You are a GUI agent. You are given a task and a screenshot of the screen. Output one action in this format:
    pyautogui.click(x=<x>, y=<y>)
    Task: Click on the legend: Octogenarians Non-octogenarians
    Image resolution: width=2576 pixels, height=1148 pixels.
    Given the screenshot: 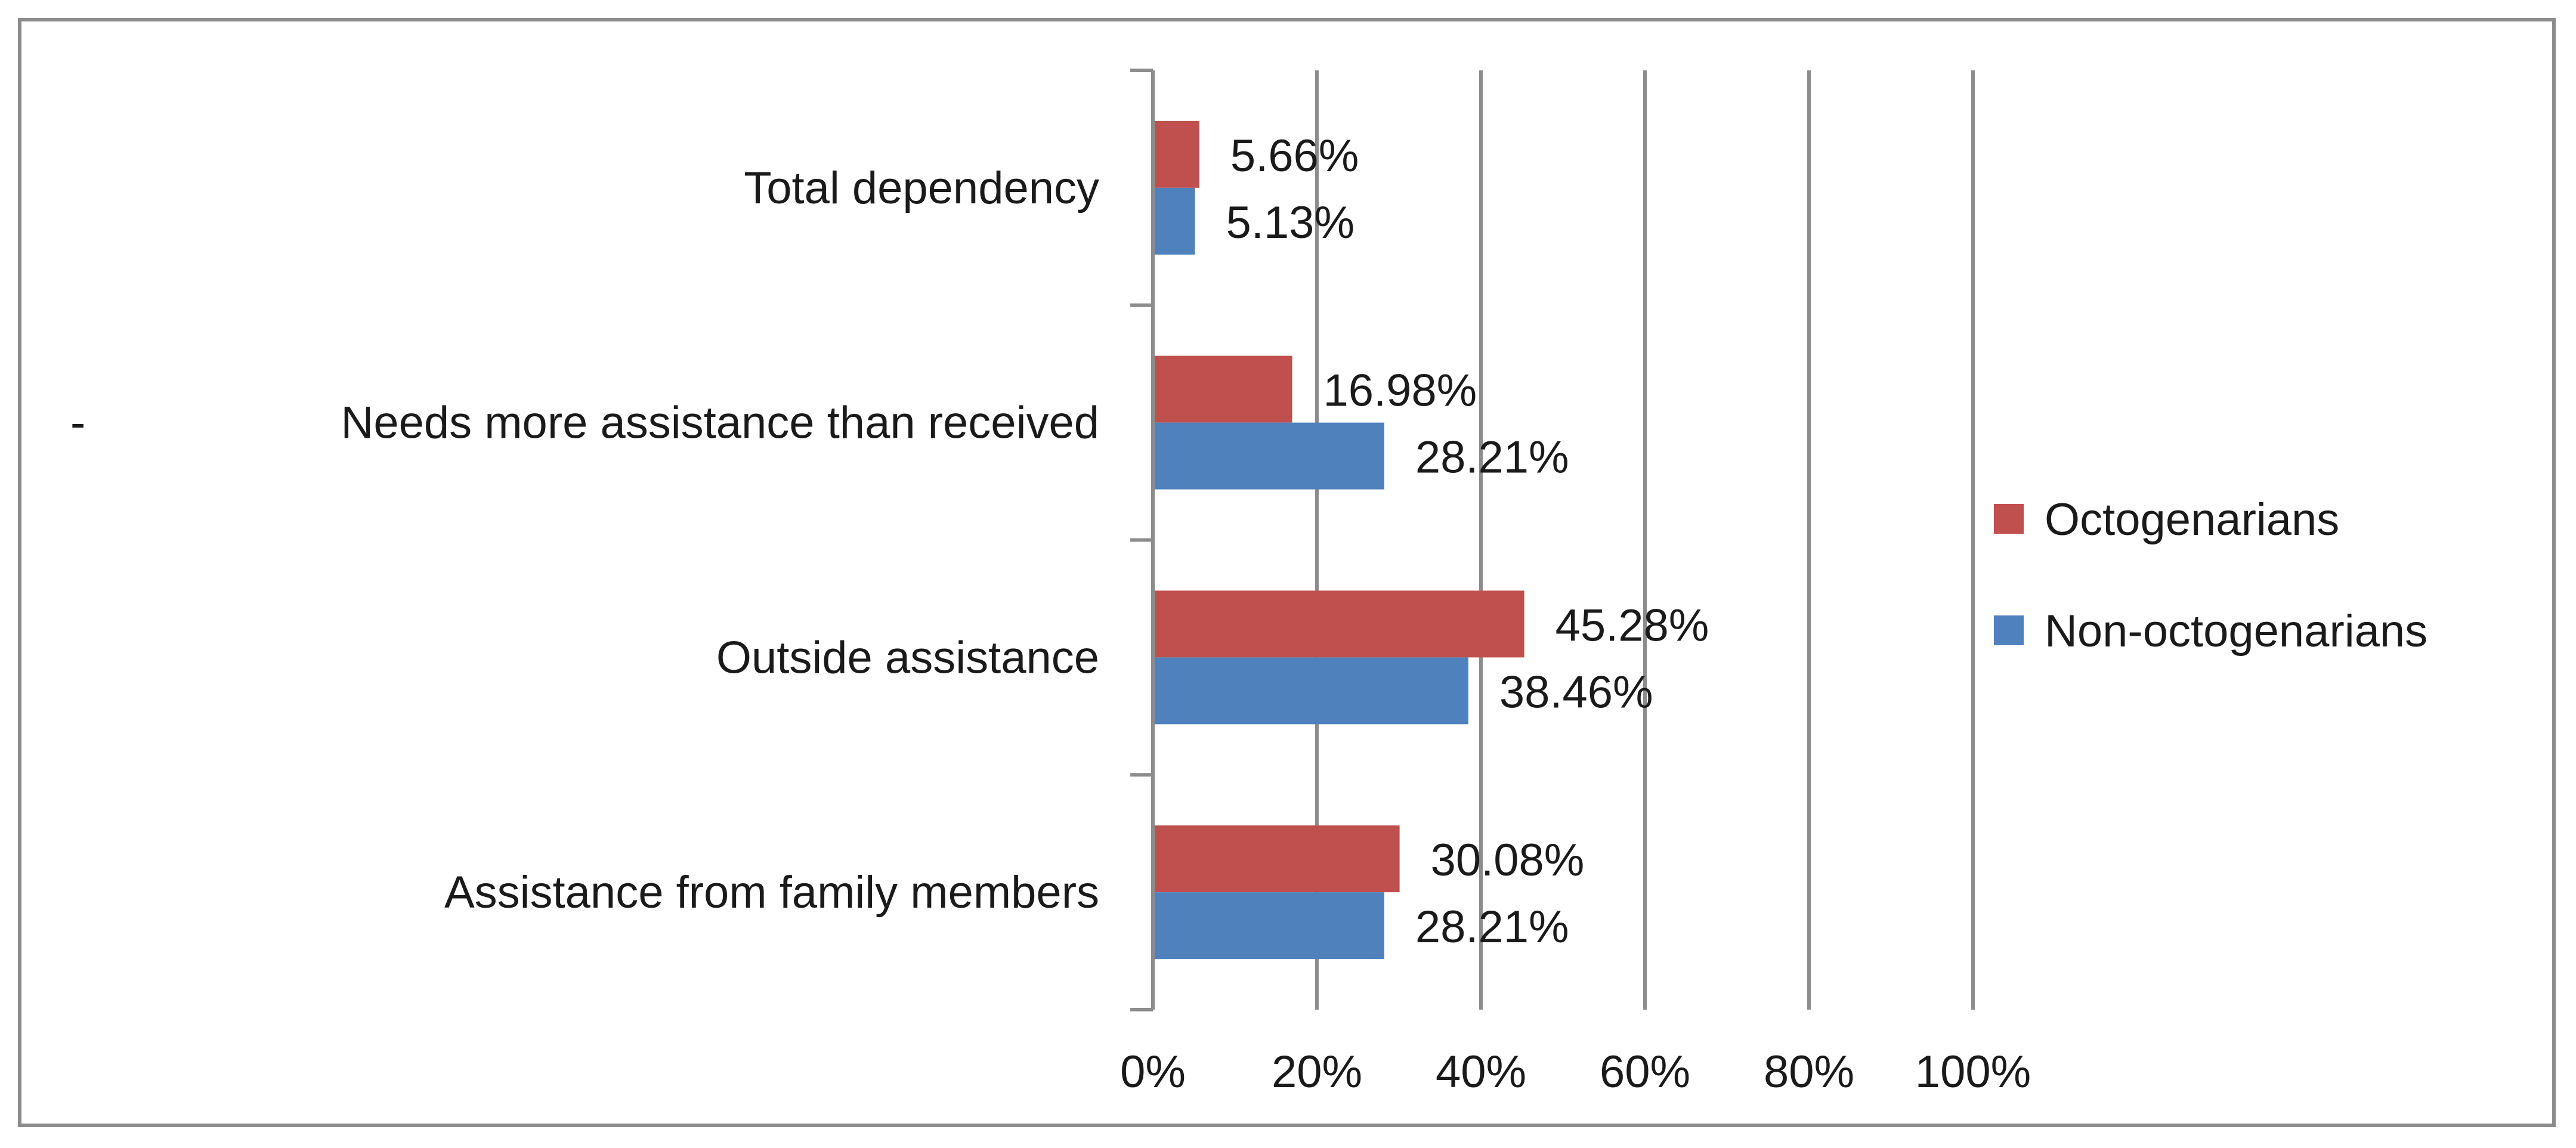 What is the action you would take?
    pyautogui.click(x=2210, y=575)
    